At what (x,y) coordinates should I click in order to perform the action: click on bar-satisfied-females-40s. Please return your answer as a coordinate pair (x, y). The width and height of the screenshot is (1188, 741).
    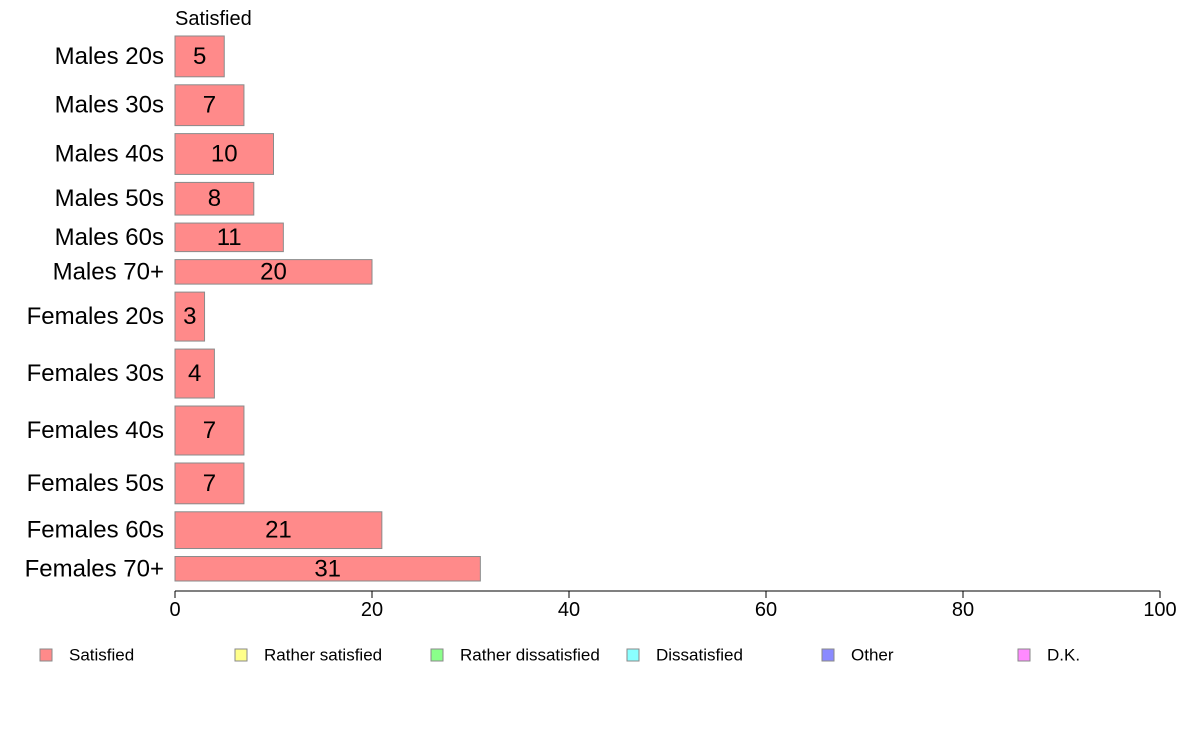
    Looking at the image, I should click on (209, 430).